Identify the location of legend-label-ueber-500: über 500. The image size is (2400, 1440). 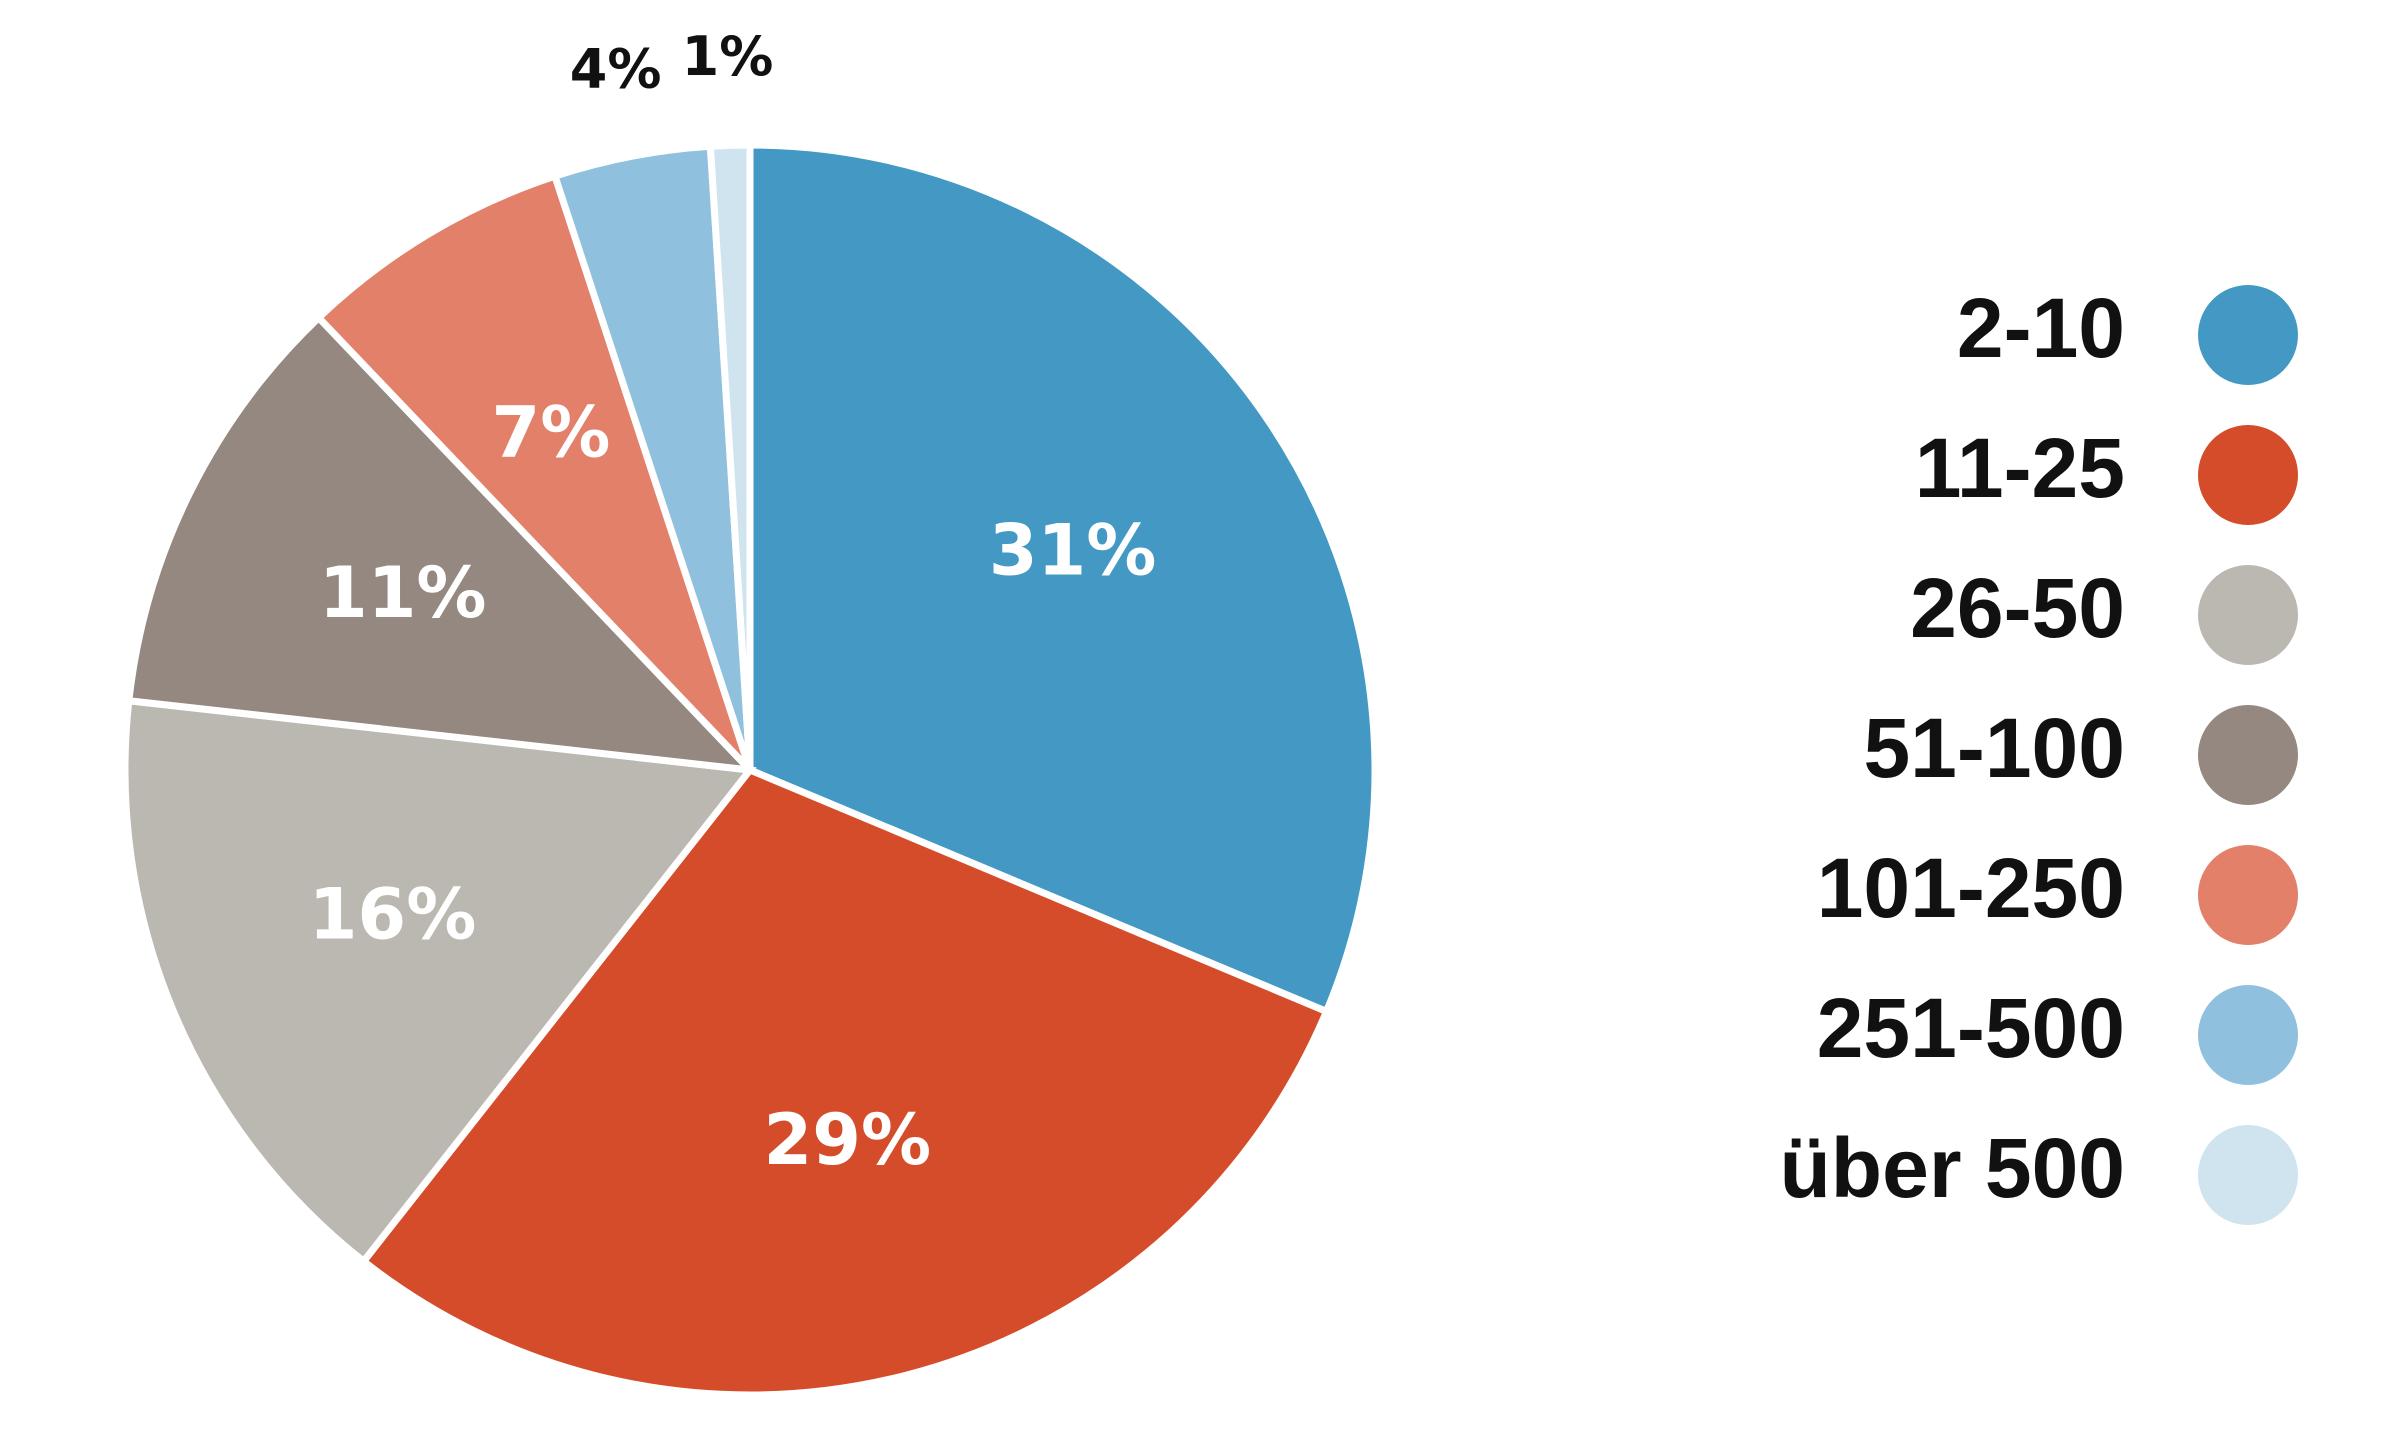
(1952, 1168).